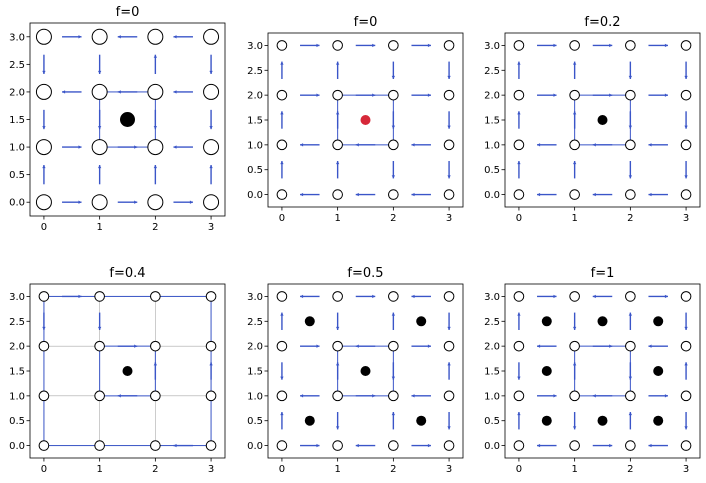 Image resolution: width=706 pixels, height=483 pixels. What do you see at coordinates (492, 446) in the screenshot?
I see `y-tick-label: 0.0` at bounding box center [492, 446].